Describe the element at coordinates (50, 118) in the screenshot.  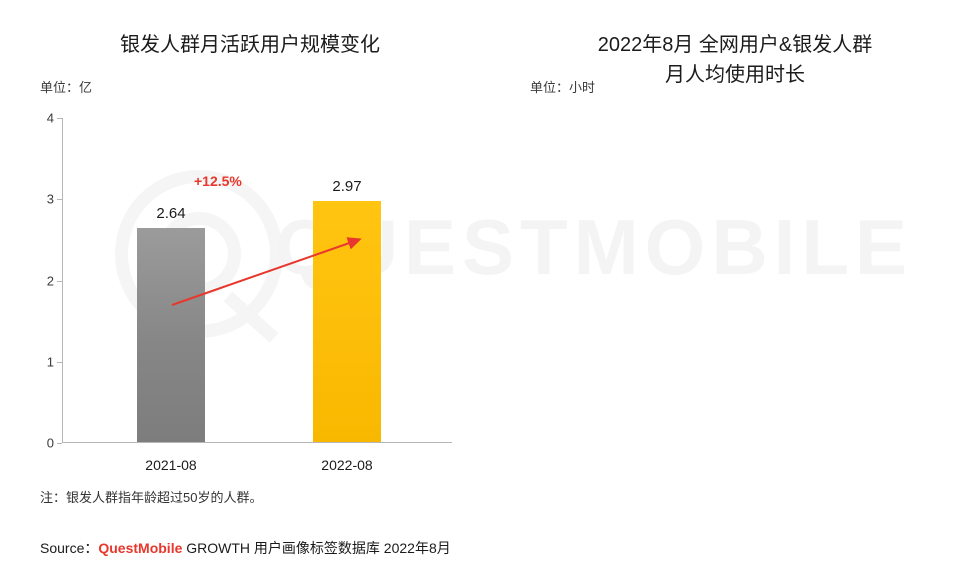
I see `y-tick-left-4: 4` at that location.